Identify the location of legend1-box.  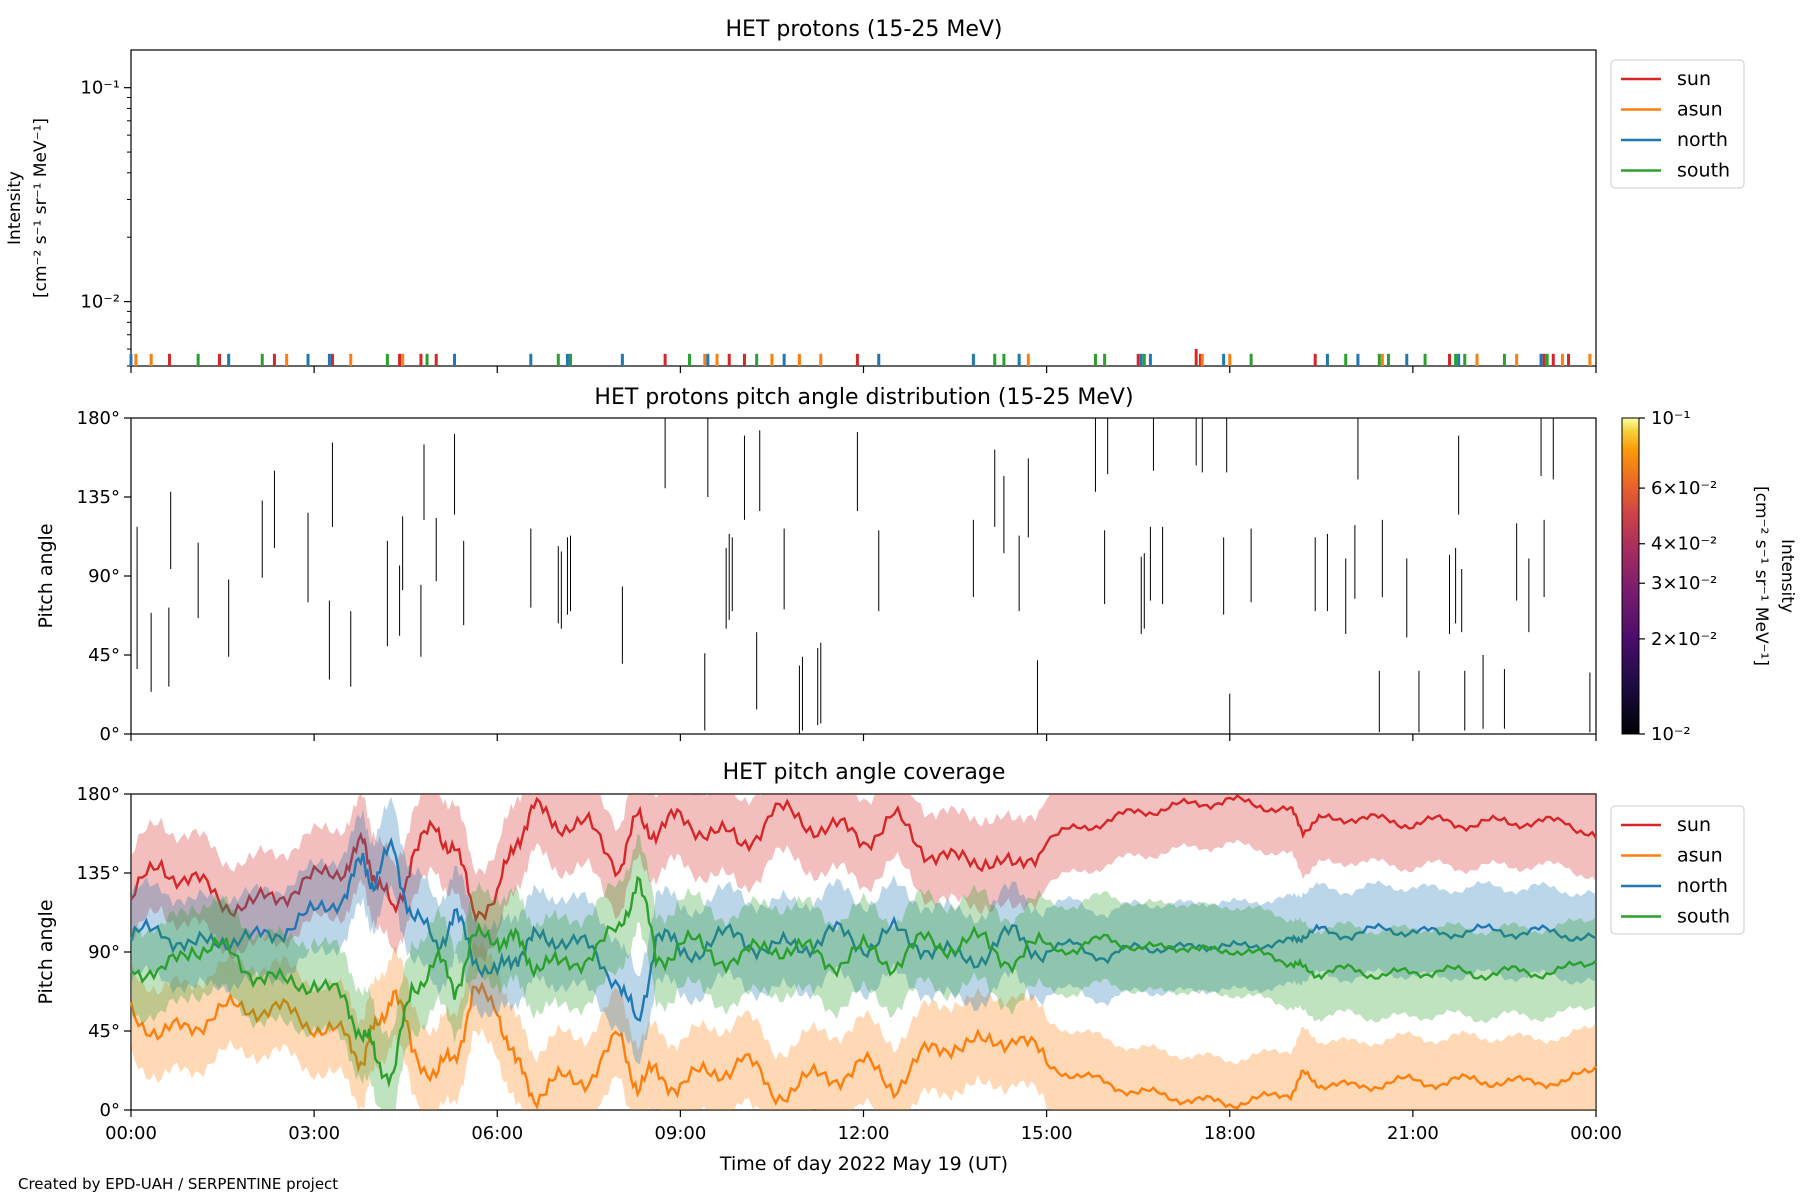
(1677, 124).